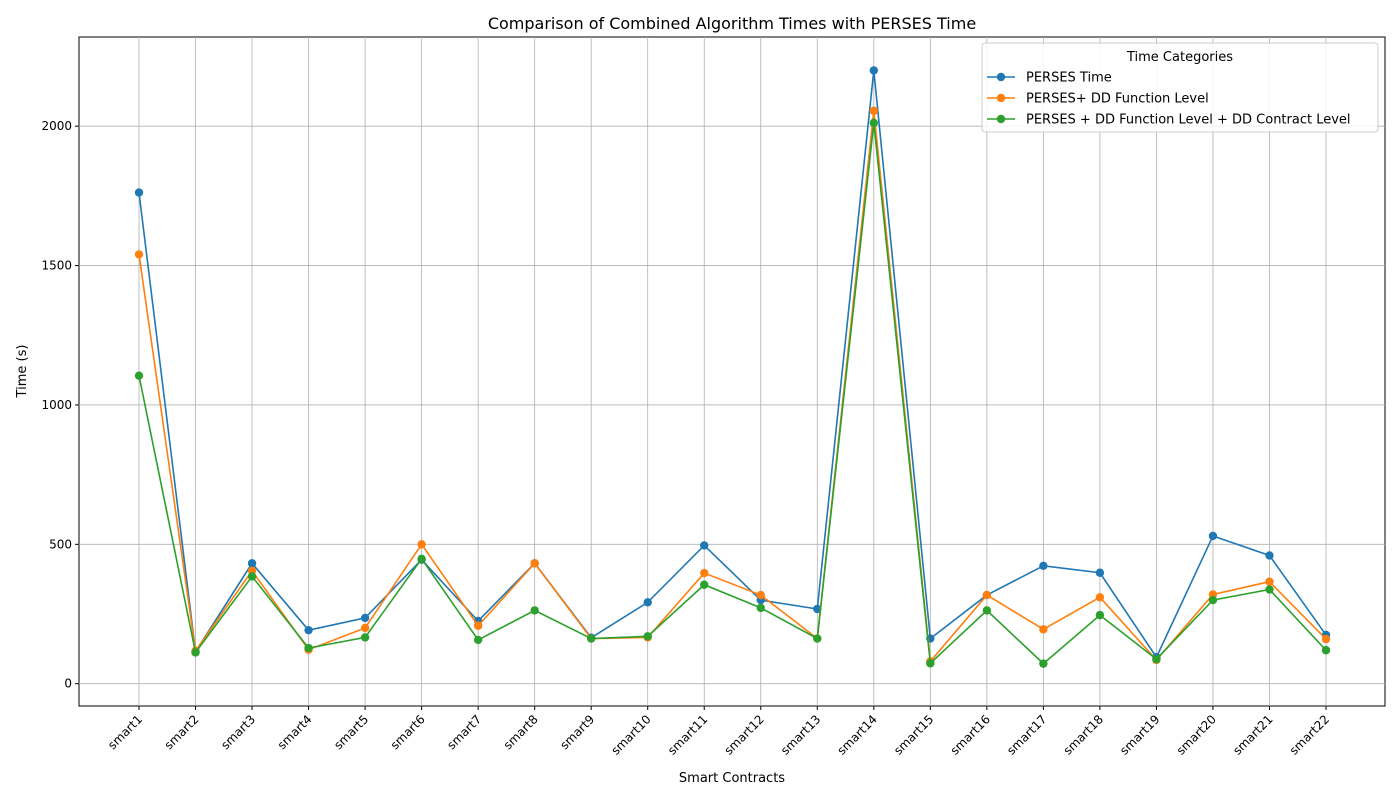 The image size is (1400, 804). Describe the element at coordinates (1069, 78) in the screenshot. I see `legend-label-1: PERSES Time` at that location.